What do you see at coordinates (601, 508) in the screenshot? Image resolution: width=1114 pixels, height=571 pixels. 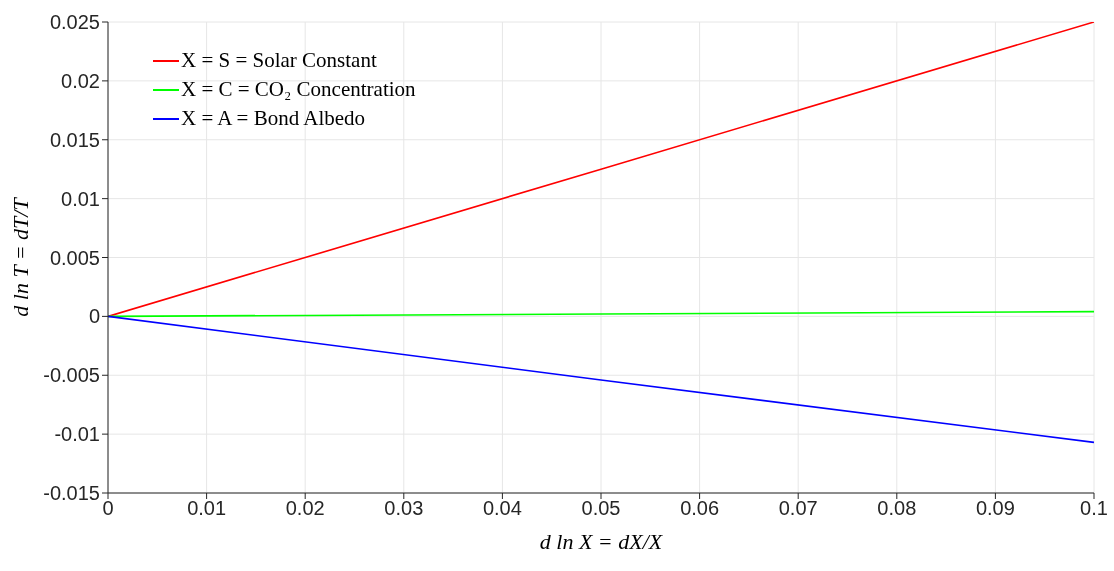 I see `x-tick-label: 0.05` at bounding box center [601, 508].